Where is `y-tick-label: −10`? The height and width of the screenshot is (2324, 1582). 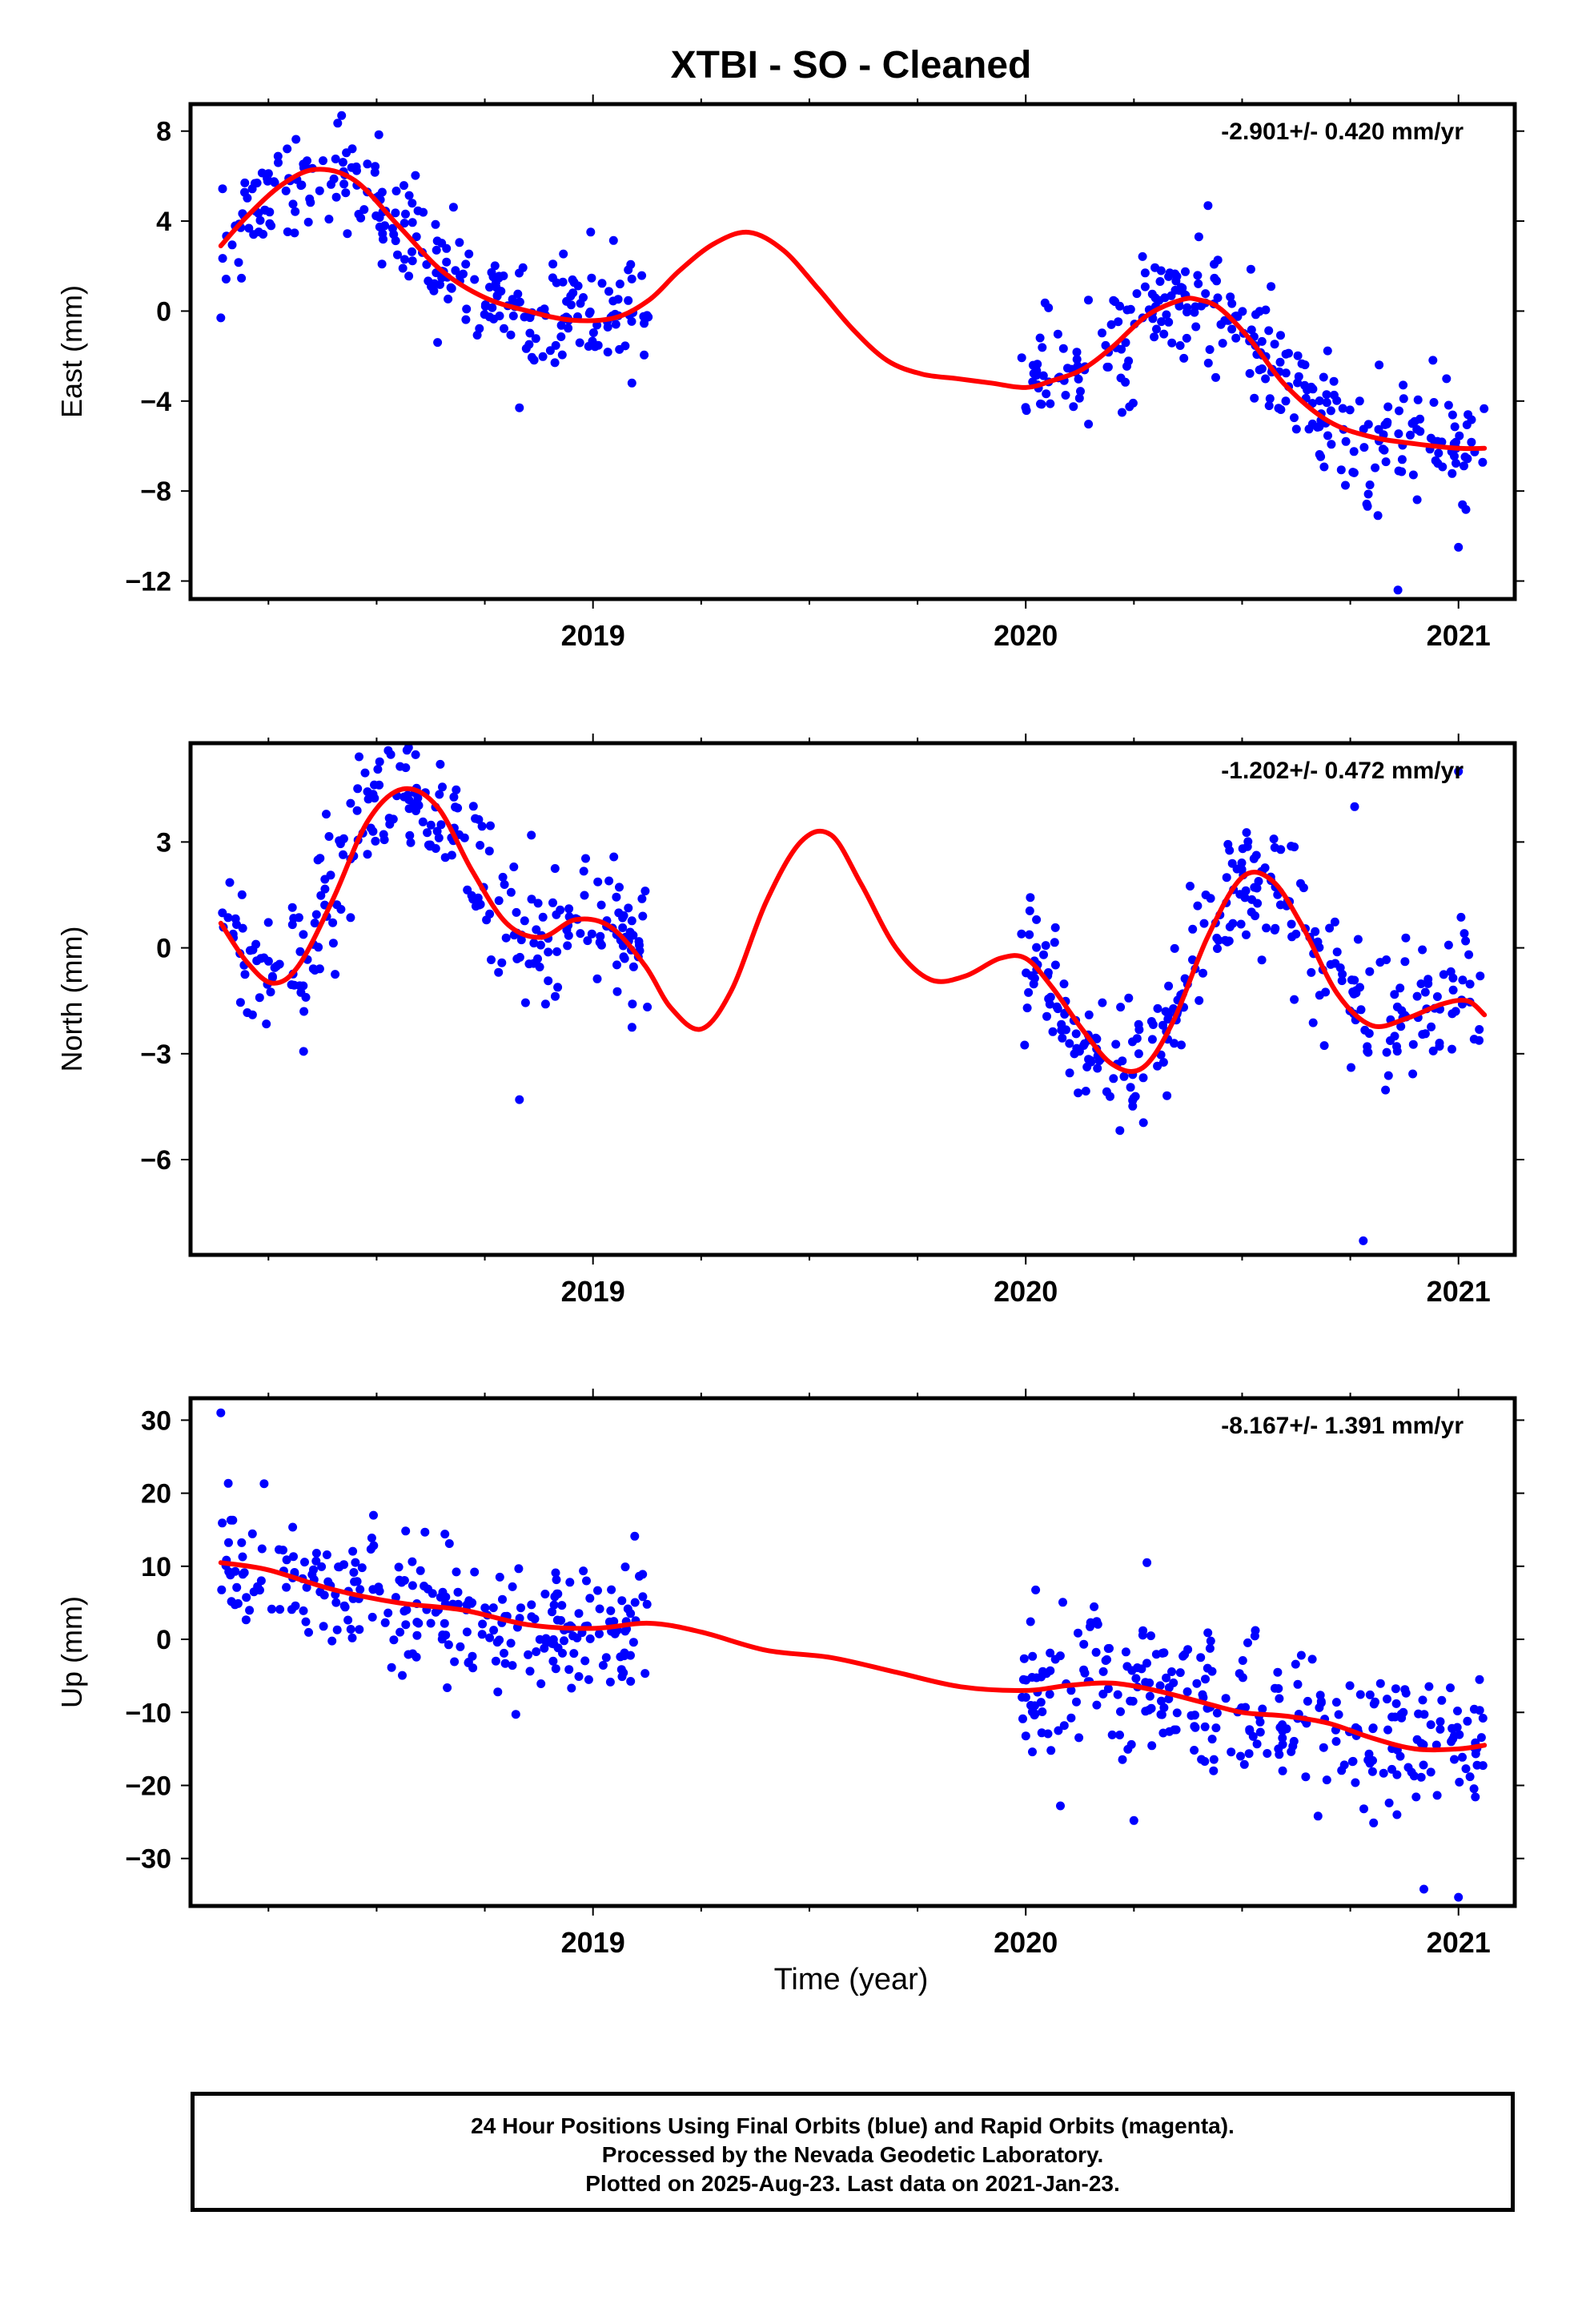 y-tick-label: −10 is located at coordinates (148, 1713).